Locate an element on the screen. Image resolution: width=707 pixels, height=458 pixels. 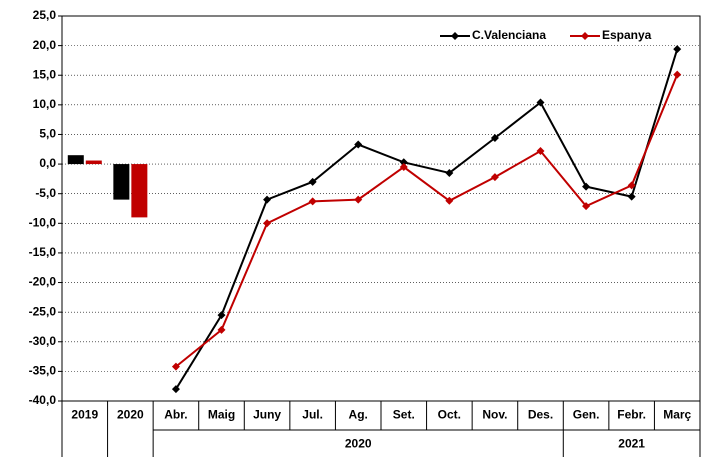
x-tick-label: Ag. is located at coordinates (358, 415).